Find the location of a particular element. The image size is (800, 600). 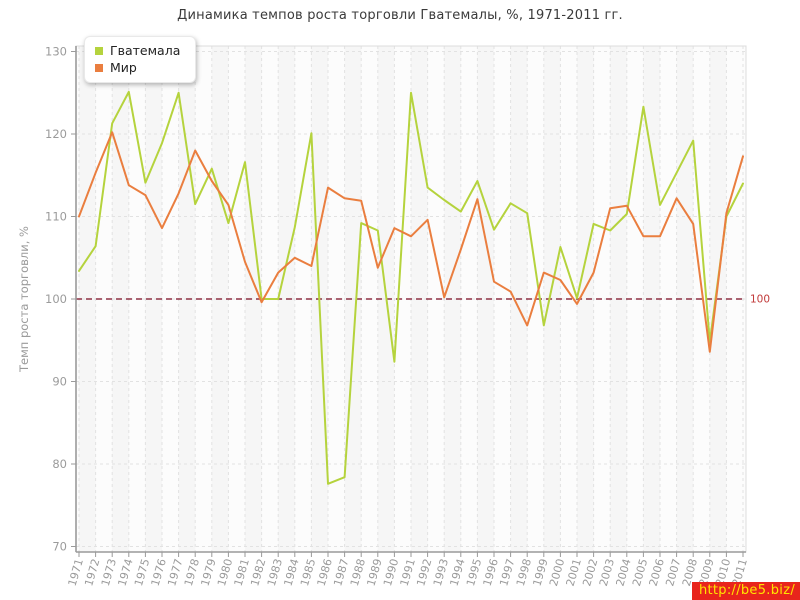

legend-label-guatemala: Гватемала is located at coordinates (145, 50).